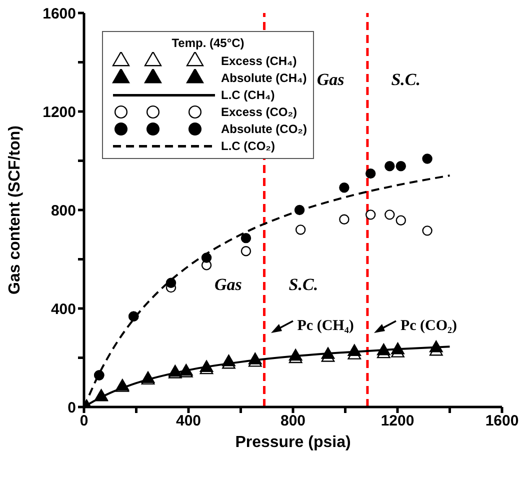 This screenshot has height=500, width=528. What do you see at coordinates (59, 112) in the screenshot?
I see `y-tick-label: 1200` at bounding box center [59, 112].